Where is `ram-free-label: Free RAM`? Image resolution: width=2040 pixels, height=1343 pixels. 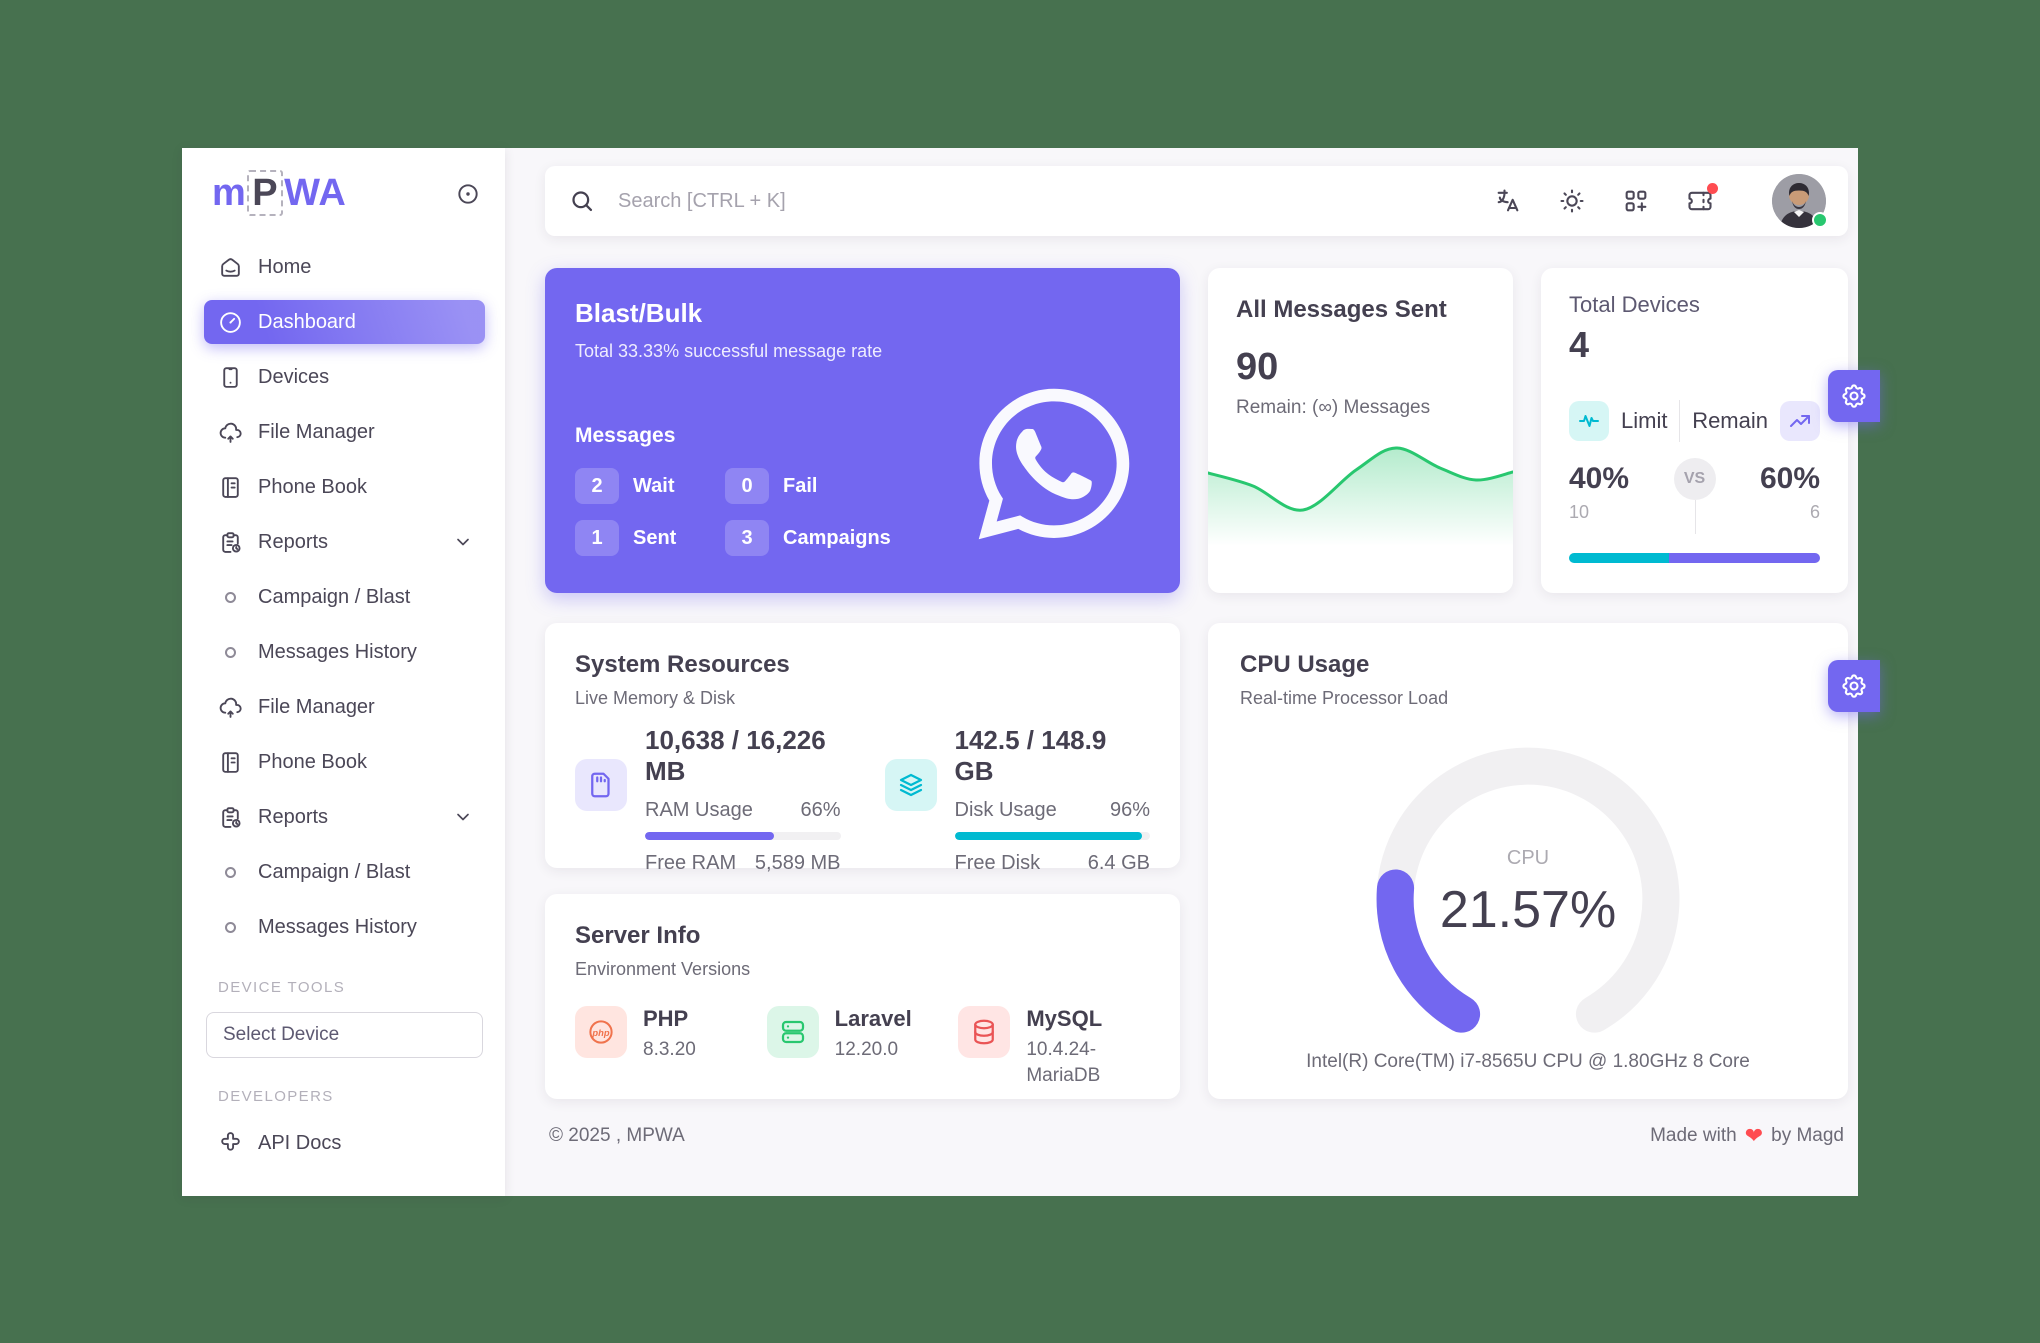
ram-free-label: Free RAM is located at coordinates (691, 863).